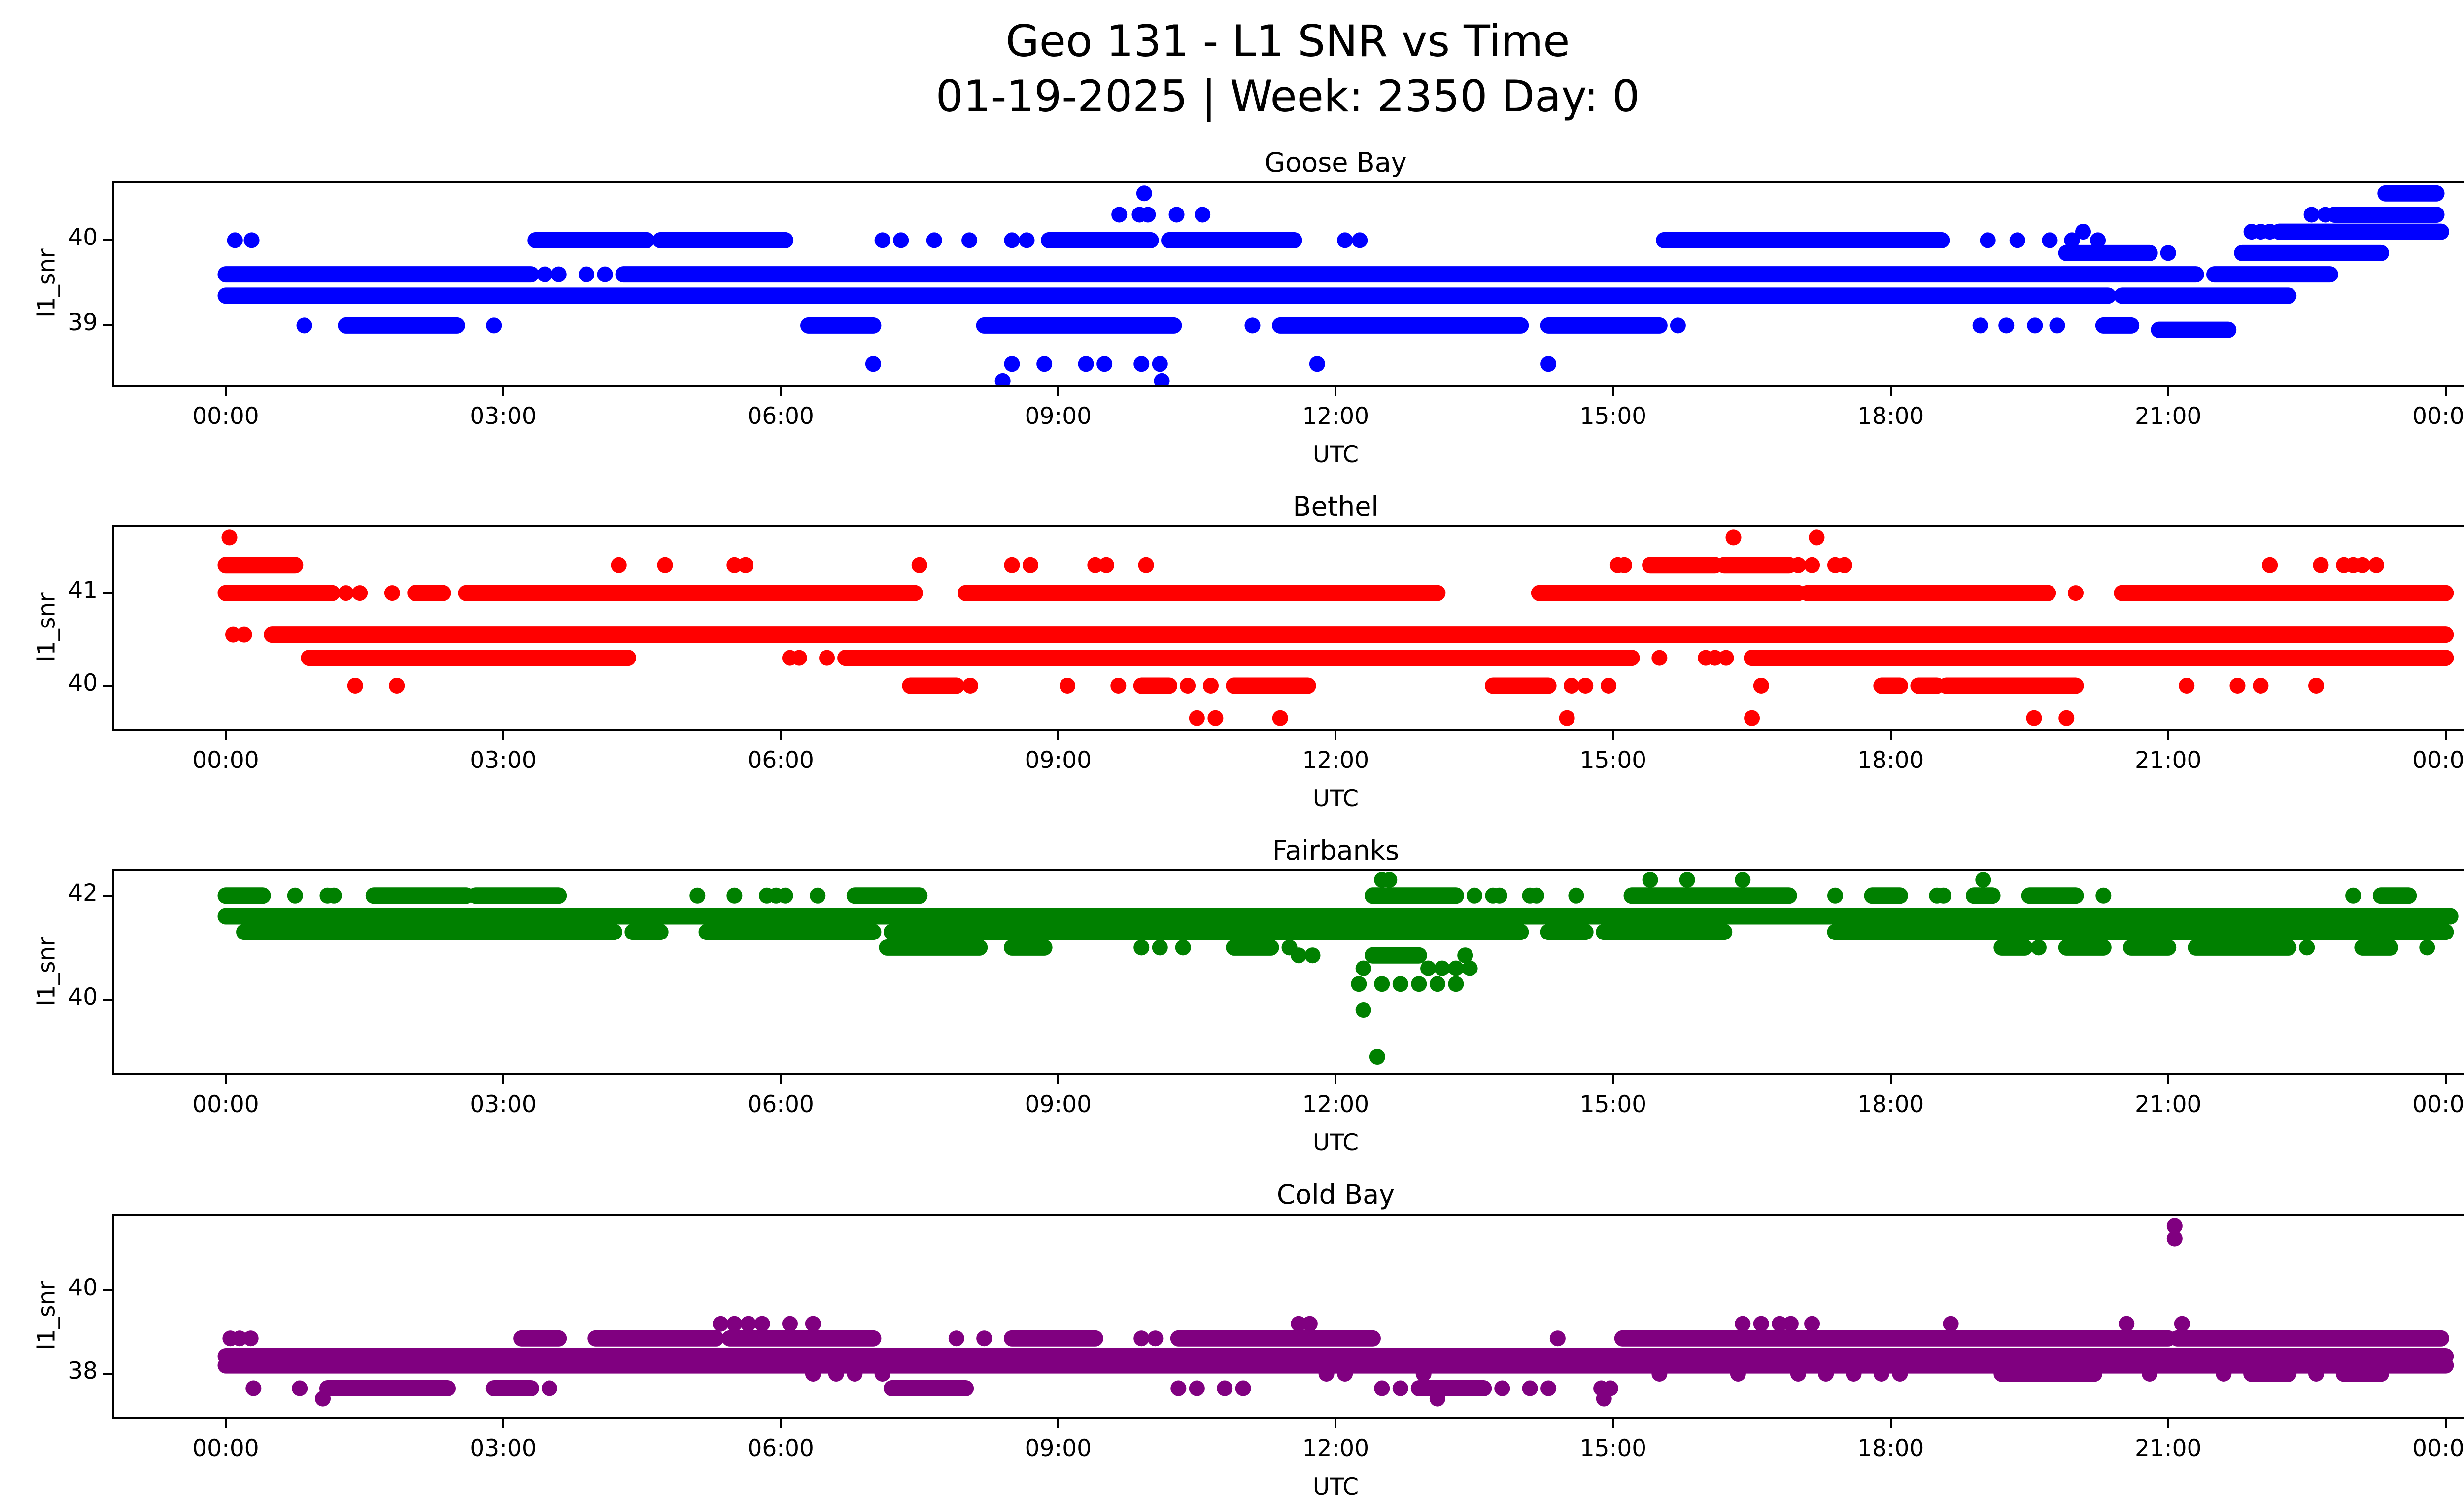  Describe the element at coordinates (1336, 850) in the screenshot. I see `subplot-title-fairbanks: Fairbanks` at that location.